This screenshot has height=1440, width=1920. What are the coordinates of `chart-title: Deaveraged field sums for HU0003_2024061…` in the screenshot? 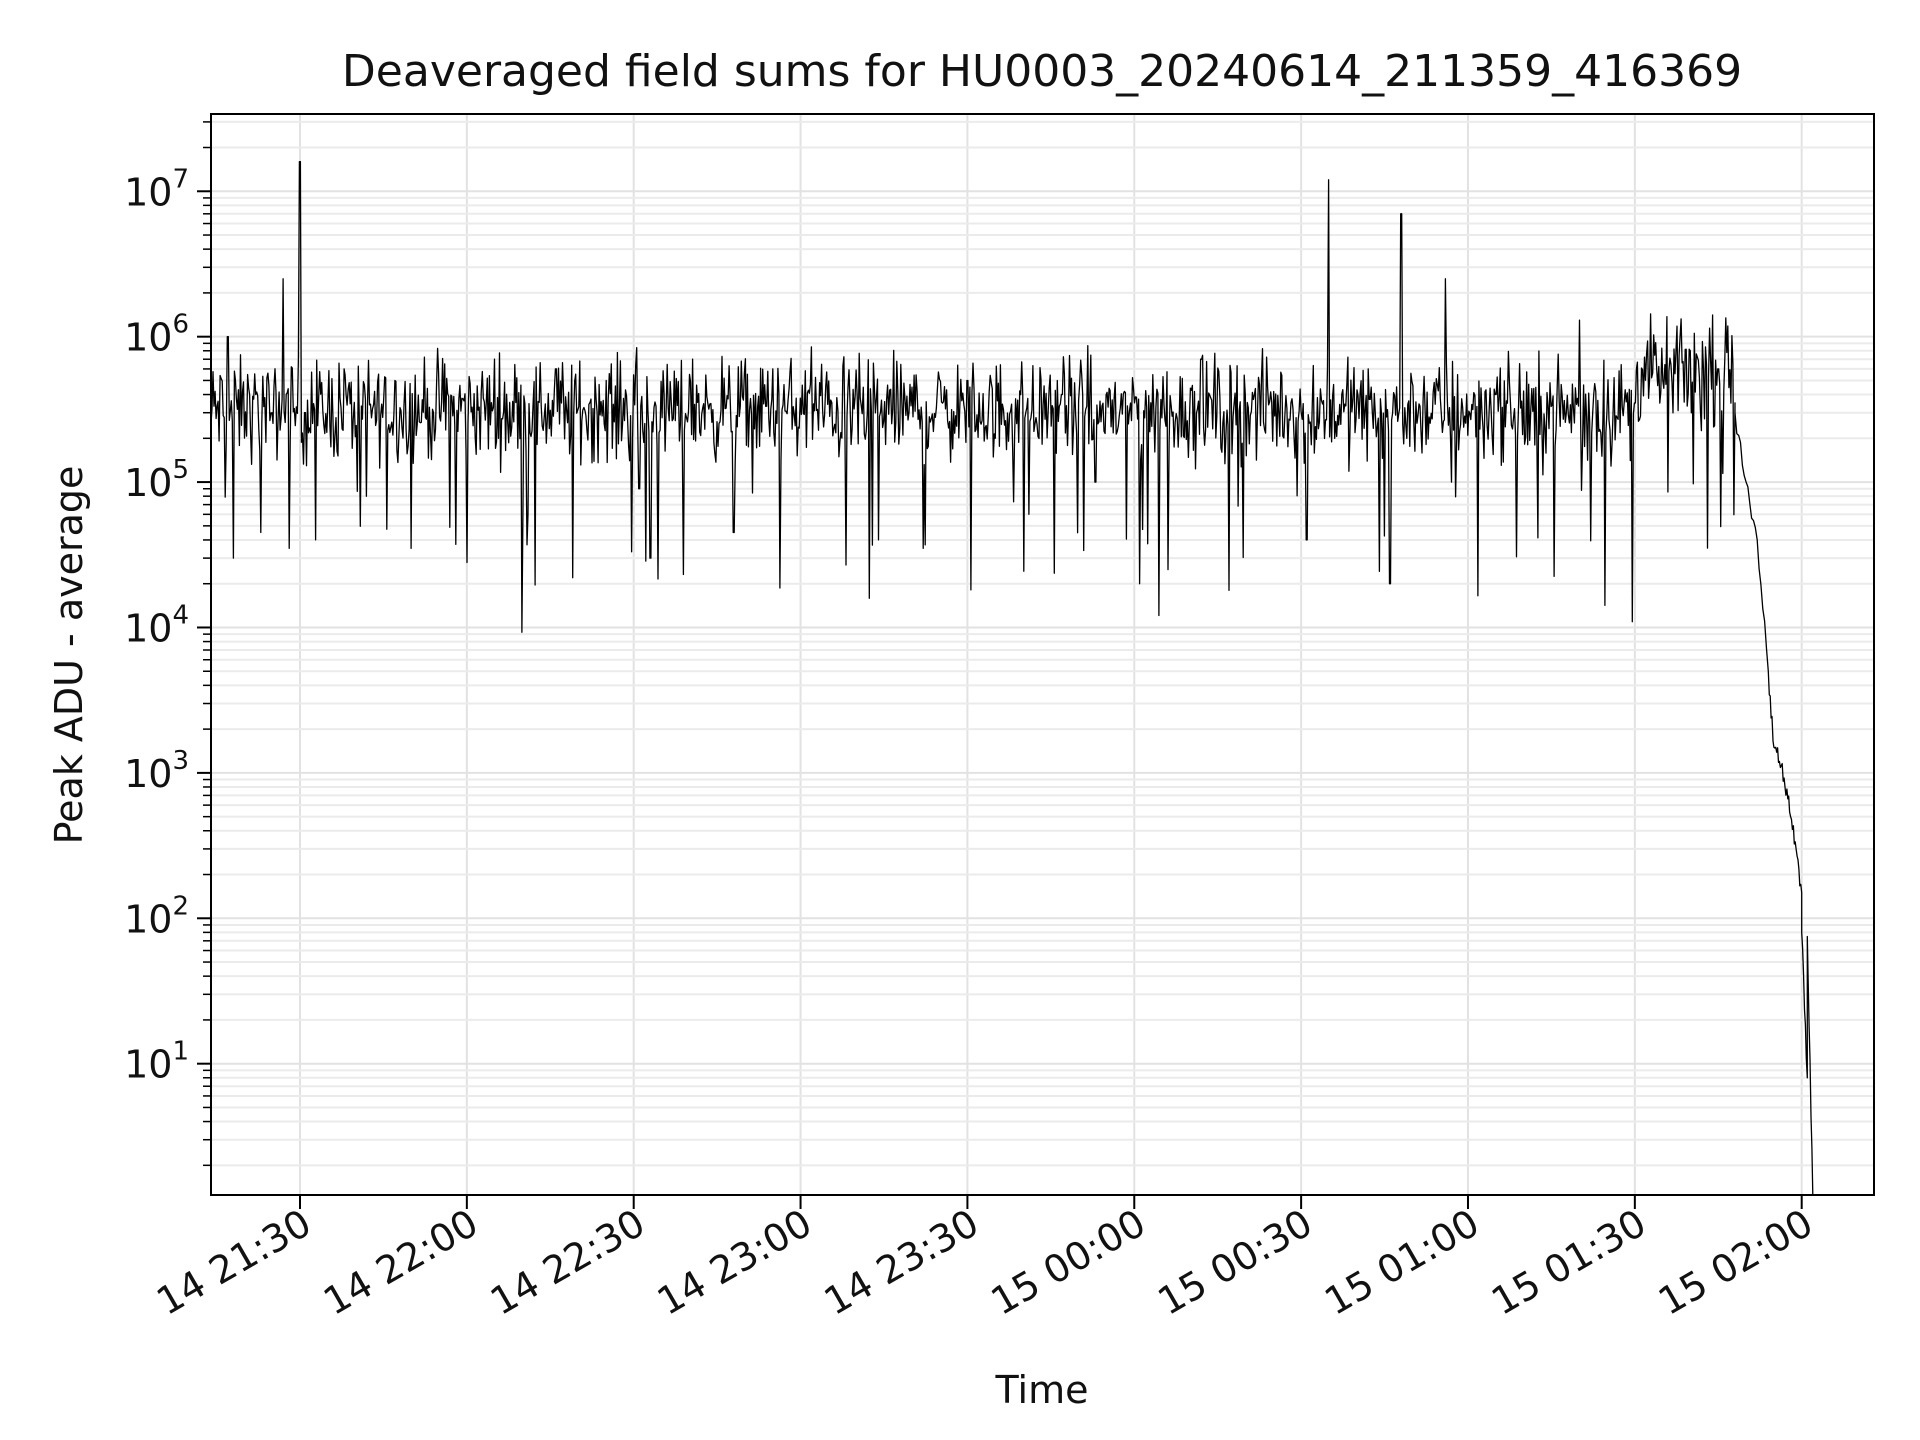 It's located at (1042, 71).